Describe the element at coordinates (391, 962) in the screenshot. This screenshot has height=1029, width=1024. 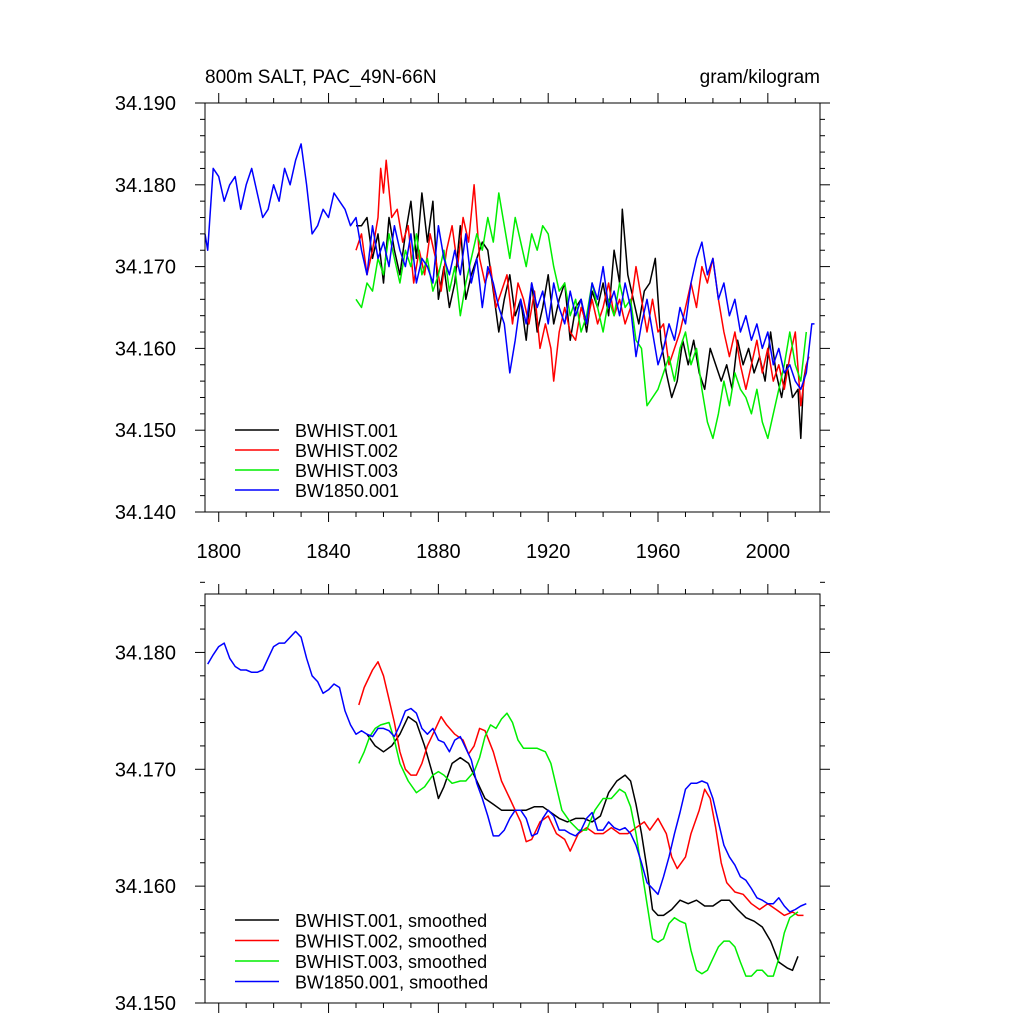
I see `panel-2-legend-label-3: BWHIST.003, smoothed` at that location.